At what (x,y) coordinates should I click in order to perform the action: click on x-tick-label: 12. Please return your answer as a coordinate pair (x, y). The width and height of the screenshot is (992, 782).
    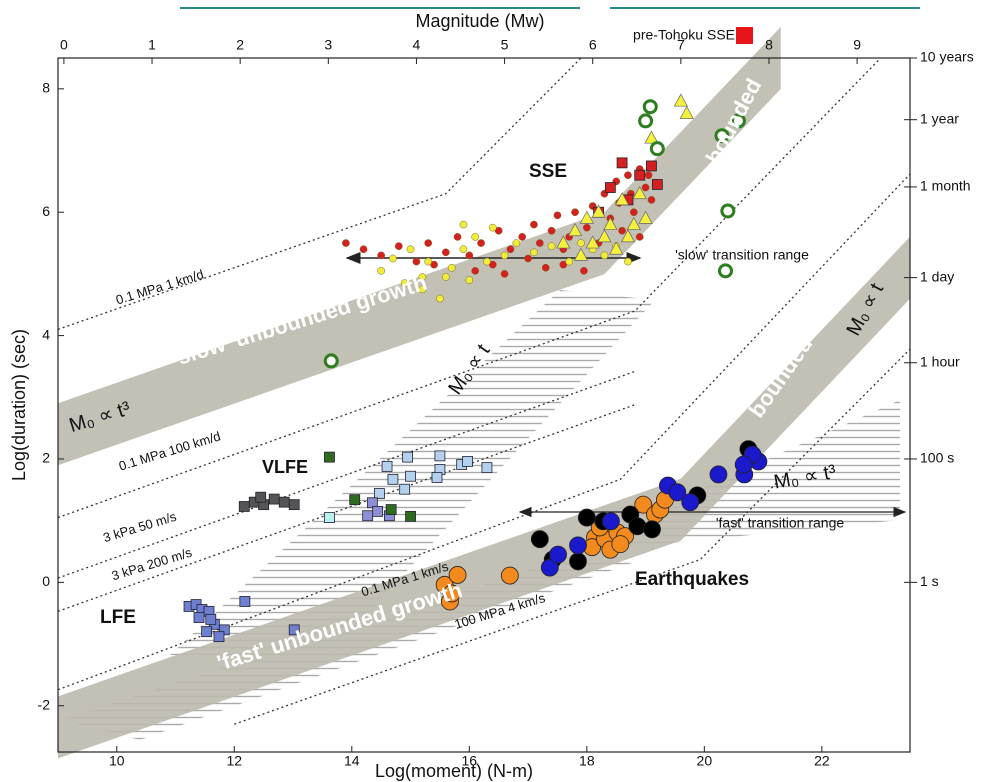
    Looking at the image, I should click on (234, 761).